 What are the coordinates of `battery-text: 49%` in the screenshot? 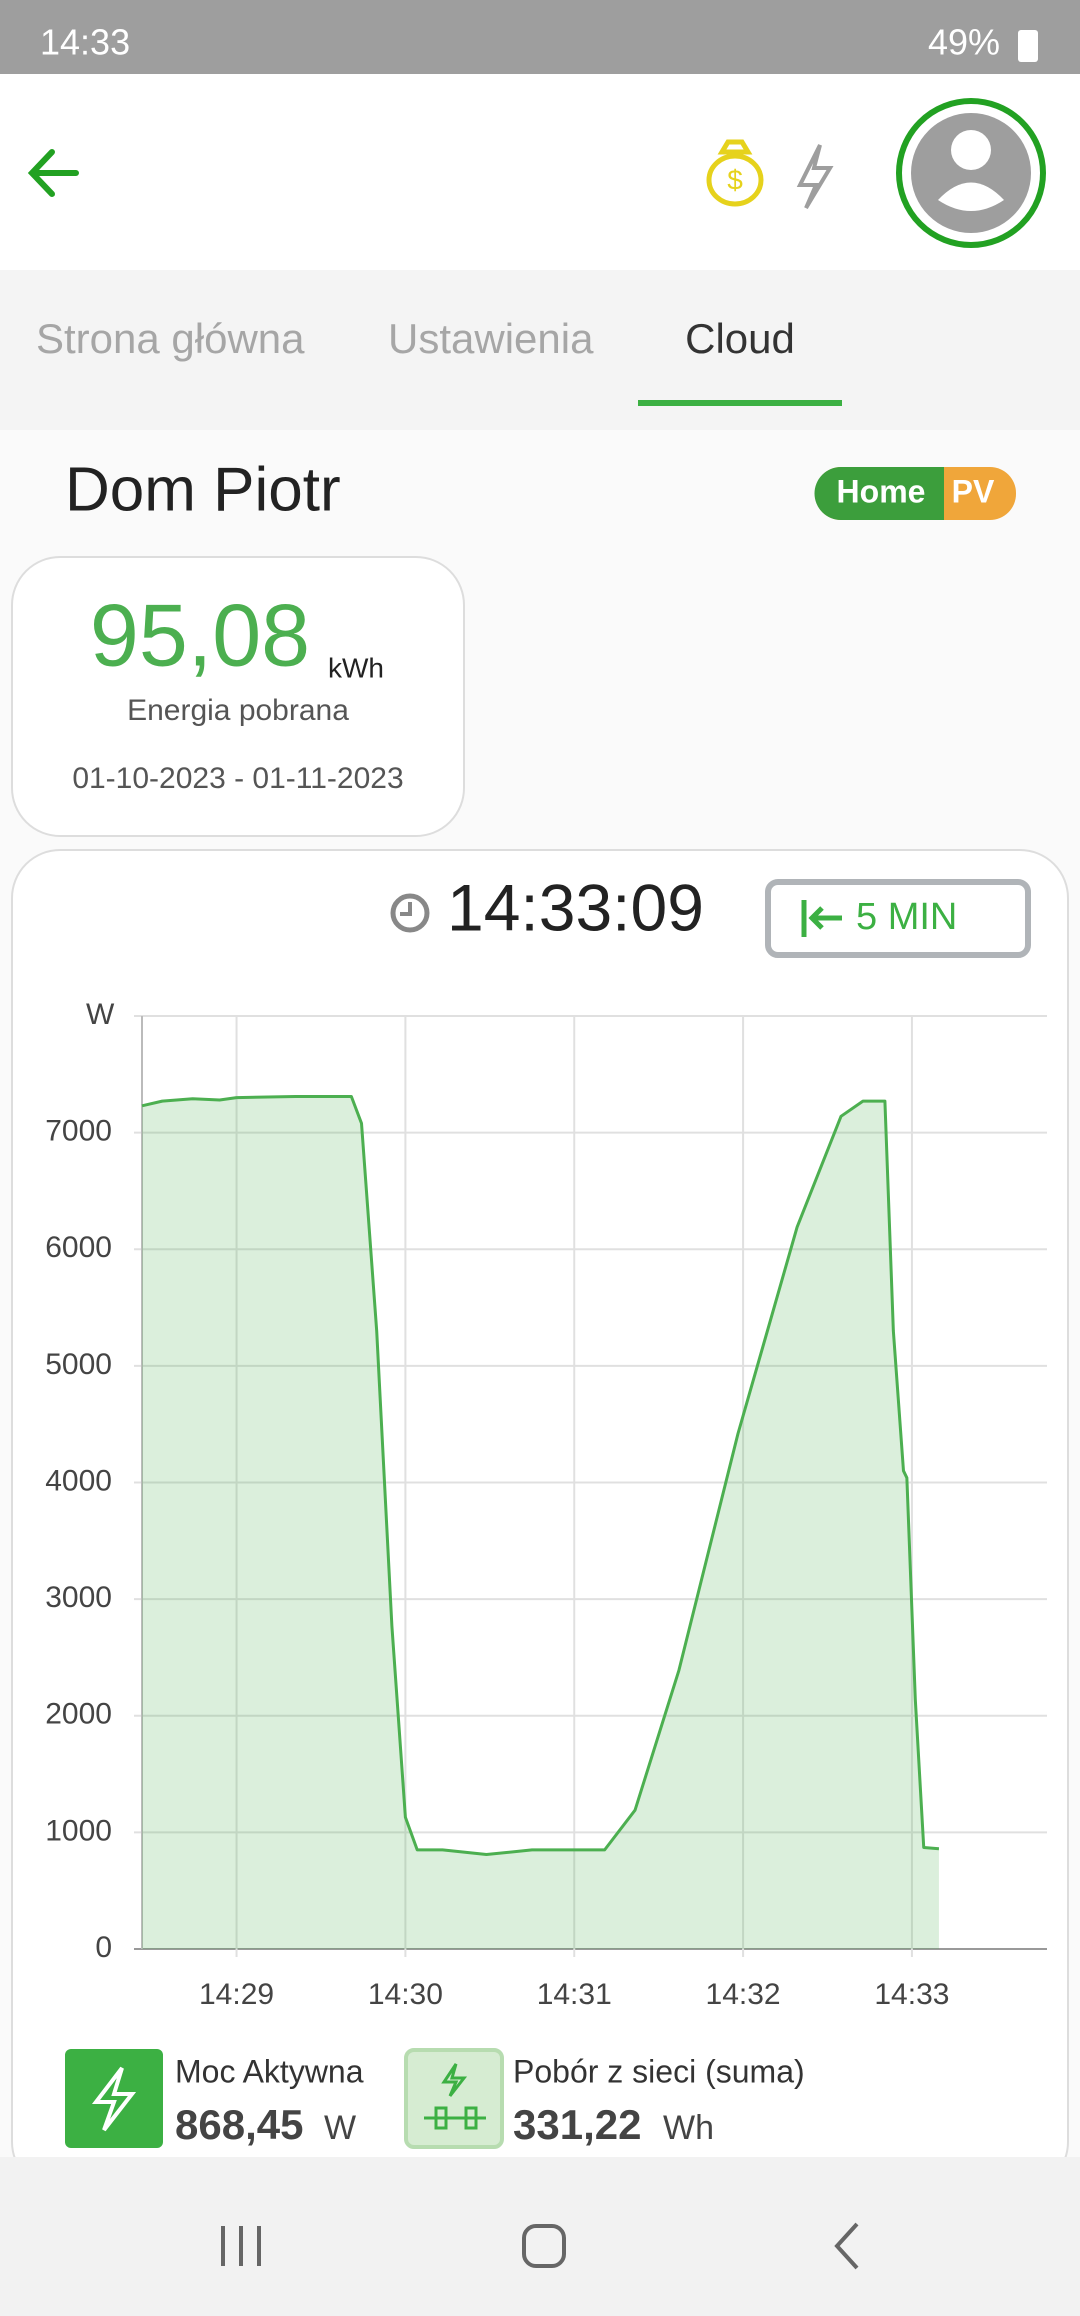 It's located at (964, 42).